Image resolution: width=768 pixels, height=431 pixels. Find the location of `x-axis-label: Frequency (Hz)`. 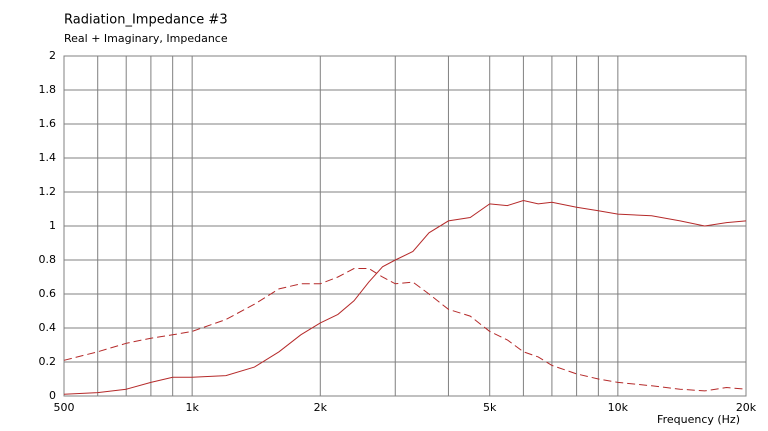

x-axis-label: Frequency (Hz) is located at coordinates (698, 419).